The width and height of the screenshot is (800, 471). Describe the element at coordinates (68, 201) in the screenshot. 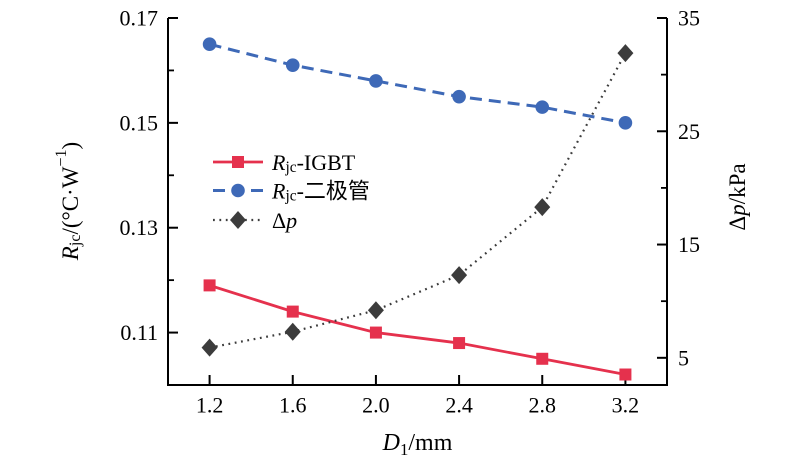

I see `y-axis-left-title: Rjc/(°C·W−1)` at that location.